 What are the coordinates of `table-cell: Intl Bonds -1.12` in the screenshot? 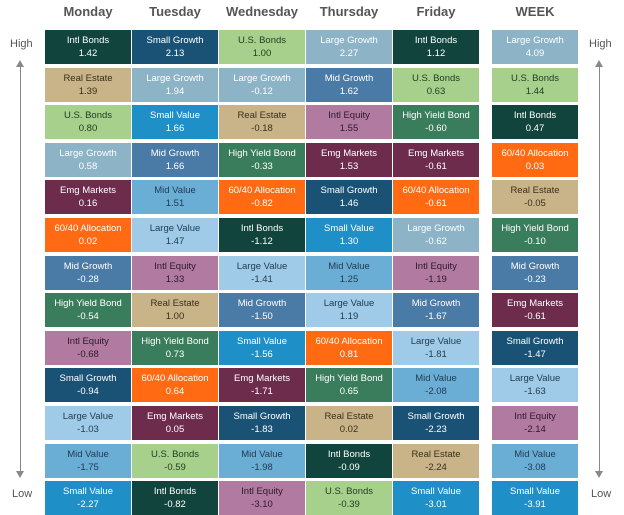 It's located at (262, 235).